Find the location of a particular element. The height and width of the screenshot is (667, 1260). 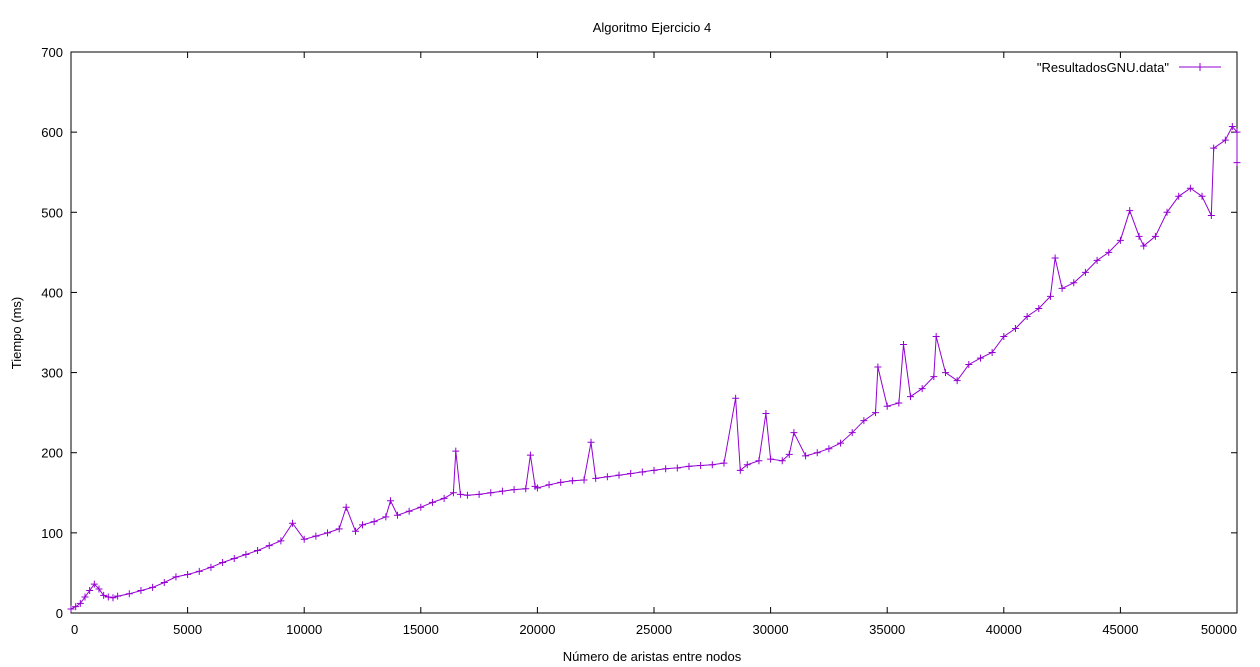

y-tick-label: 400 is located at coordinates (52, 292).